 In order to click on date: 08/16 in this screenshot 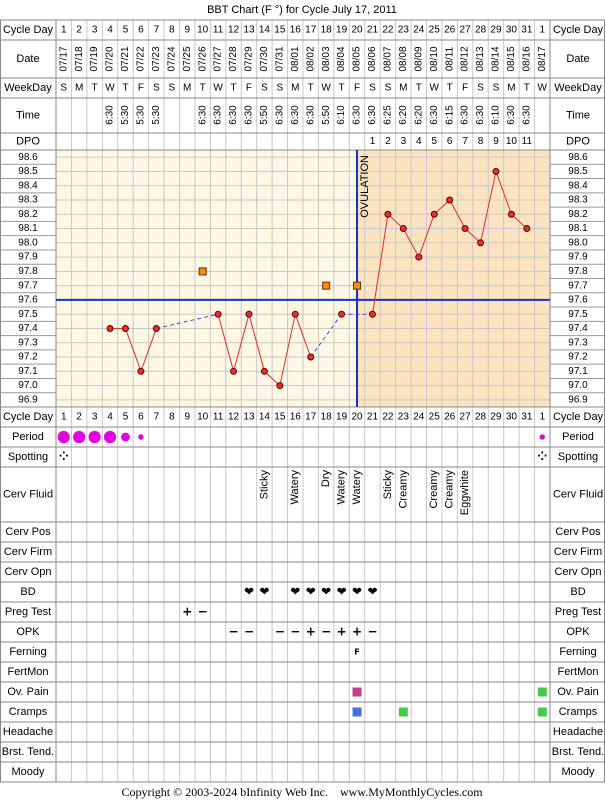, I will do `click(526, 58)`.